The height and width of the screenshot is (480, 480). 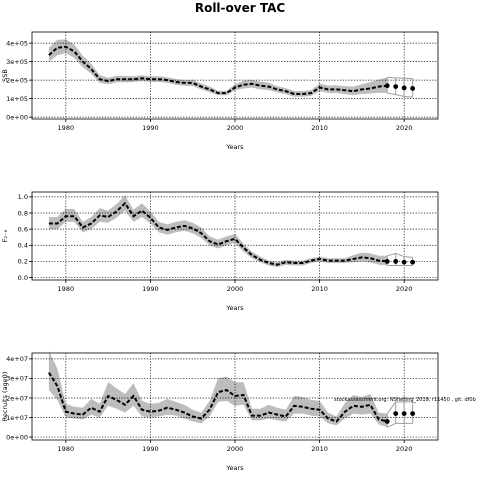 I want to click on figure-title: Roll-over TAC, so click(x=240, y=8).